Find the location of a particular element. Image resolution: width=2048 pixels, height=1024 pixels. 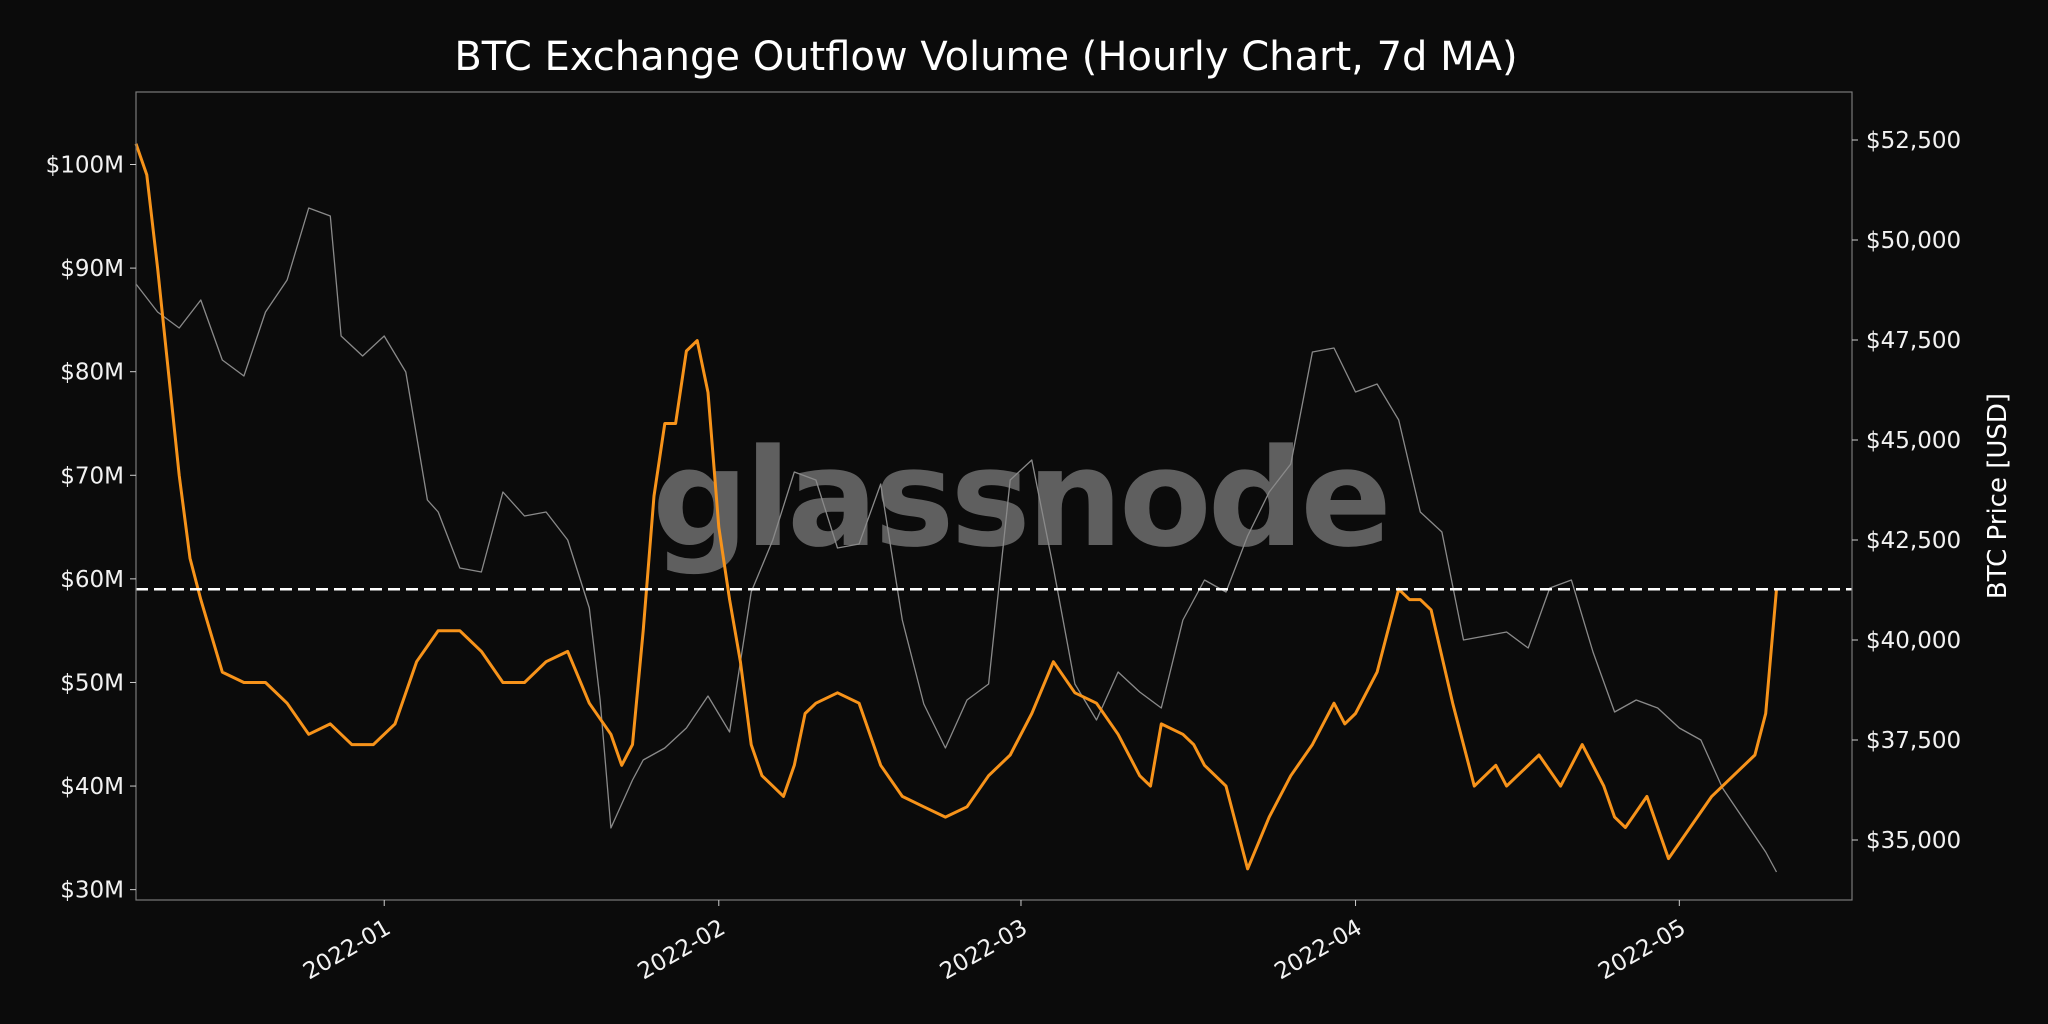

left-tick-label: $80M is located at coordinates (92, 373).